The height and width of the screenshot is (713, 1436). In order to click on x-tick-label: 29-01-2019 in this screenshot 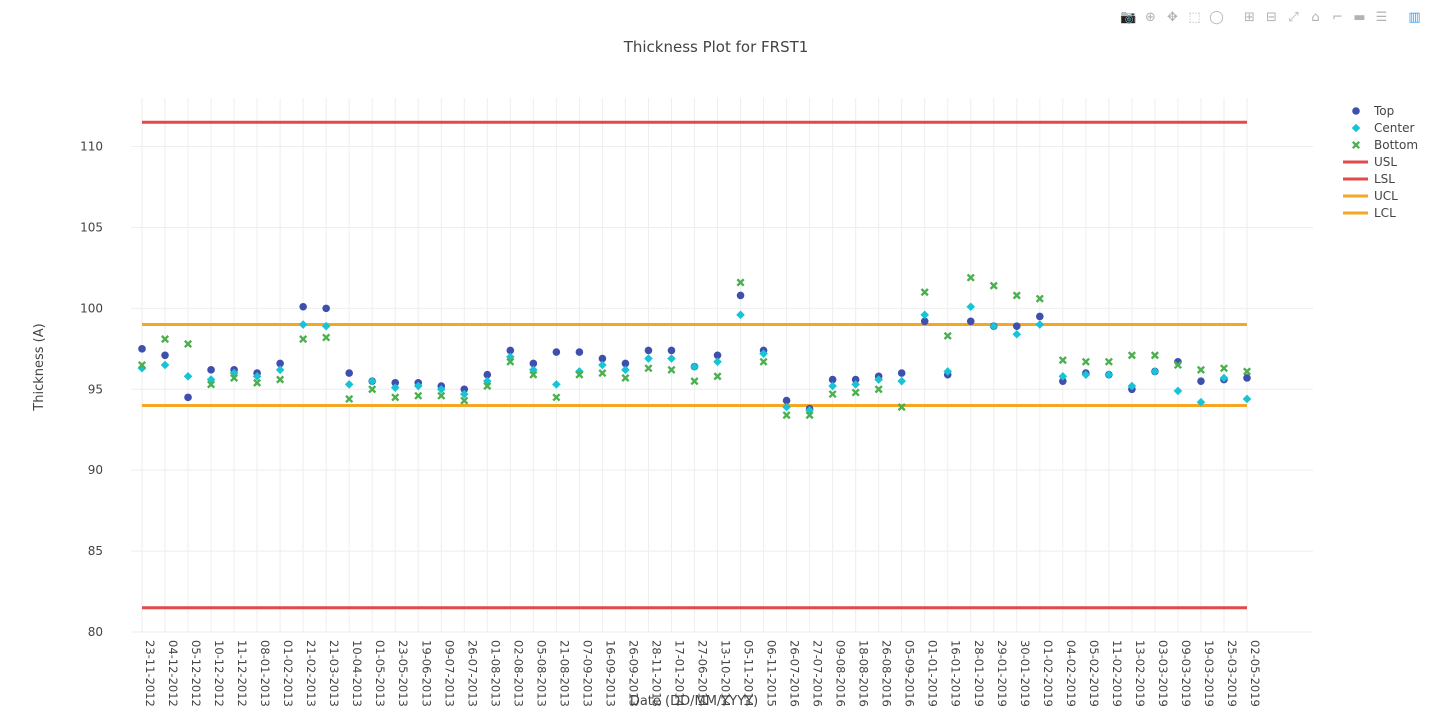, I will do `click(1002, 673)`.